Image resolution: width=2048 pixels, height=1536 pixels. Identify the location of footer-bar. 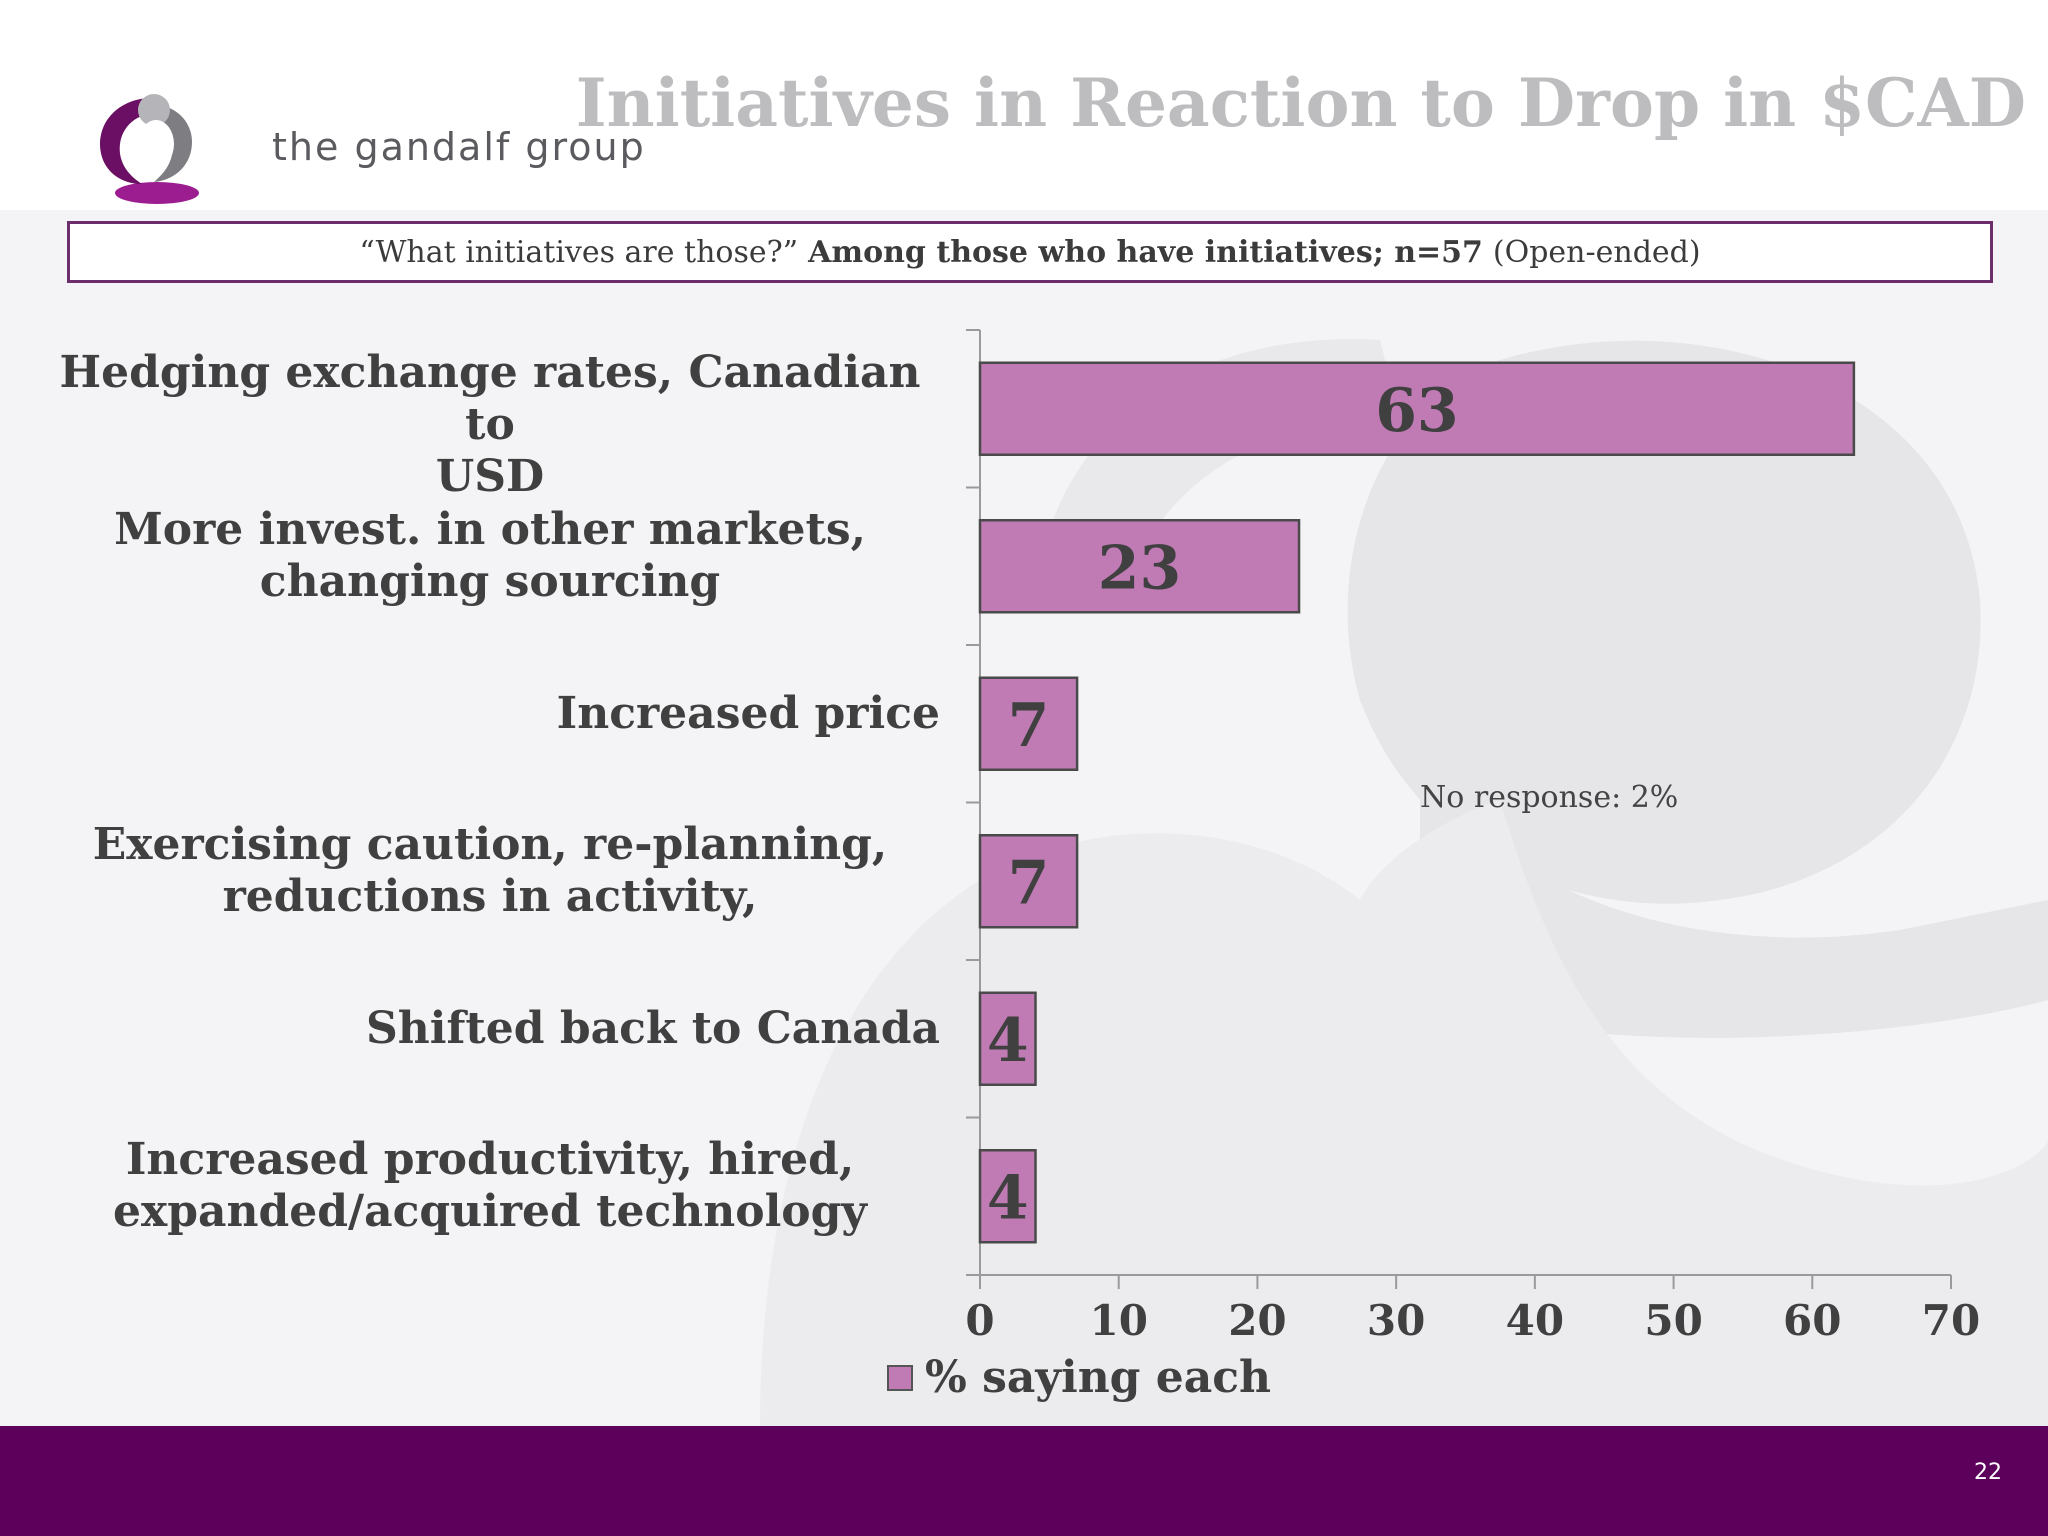
(1024, 1481).